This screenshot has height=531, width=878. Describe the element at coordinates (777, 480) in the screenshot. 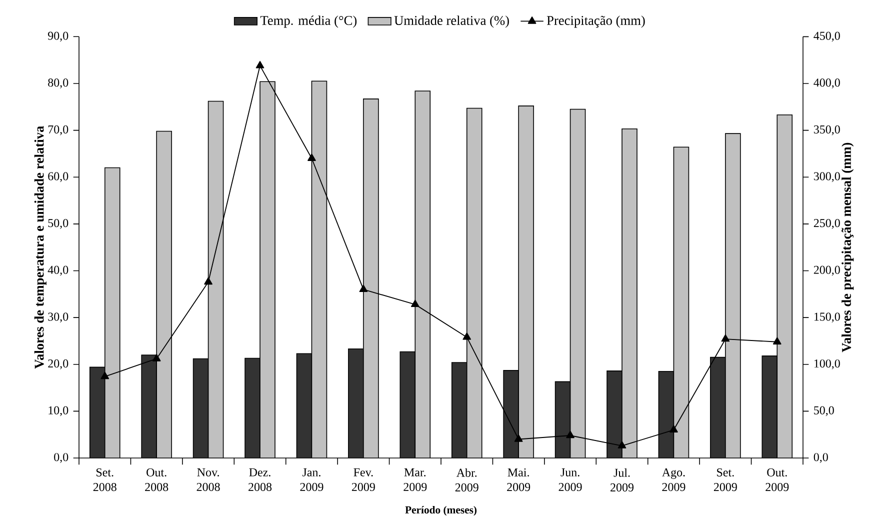

I see `x-tick-label: Out. 2009` at that location.